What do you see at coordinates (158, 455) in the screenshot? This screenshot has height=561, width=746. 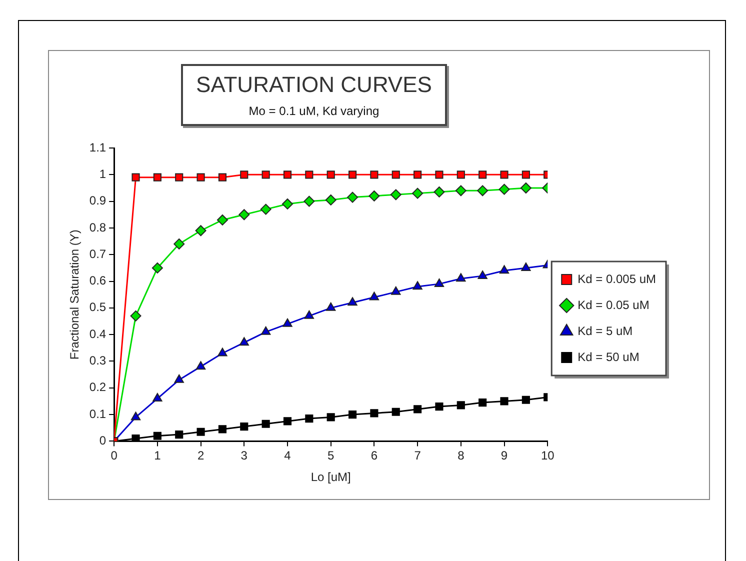 I see `x-tick-label: 1` at bounding box center [158, 455].